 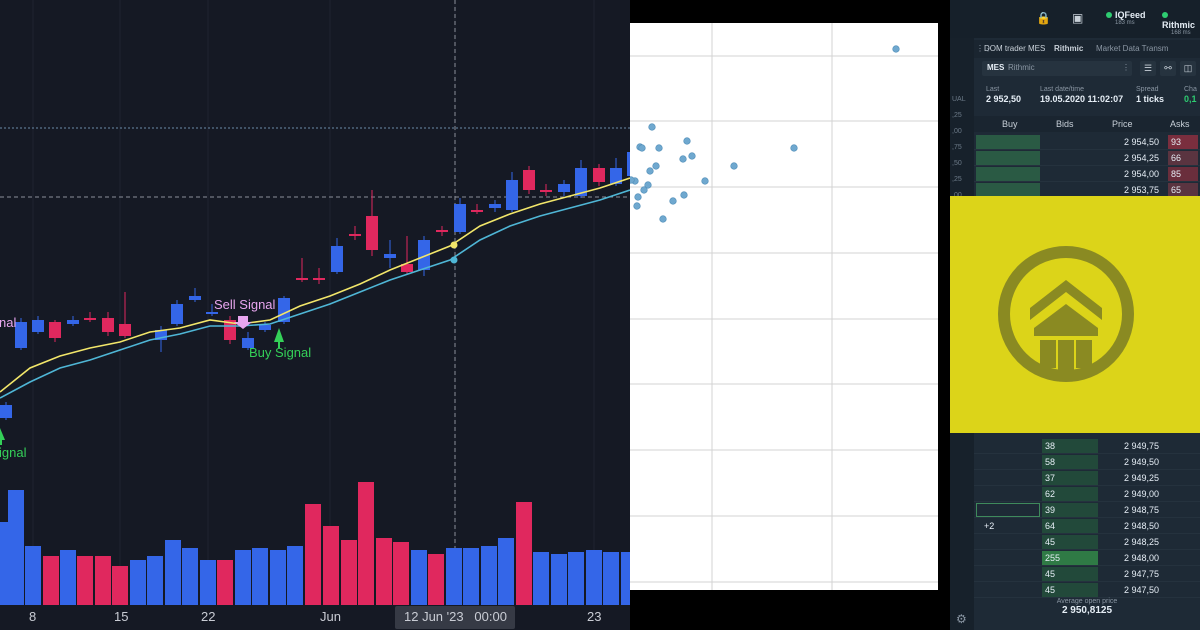 I want to click on bid-row: 39 2 948,75, so click(x=1087, y=510).